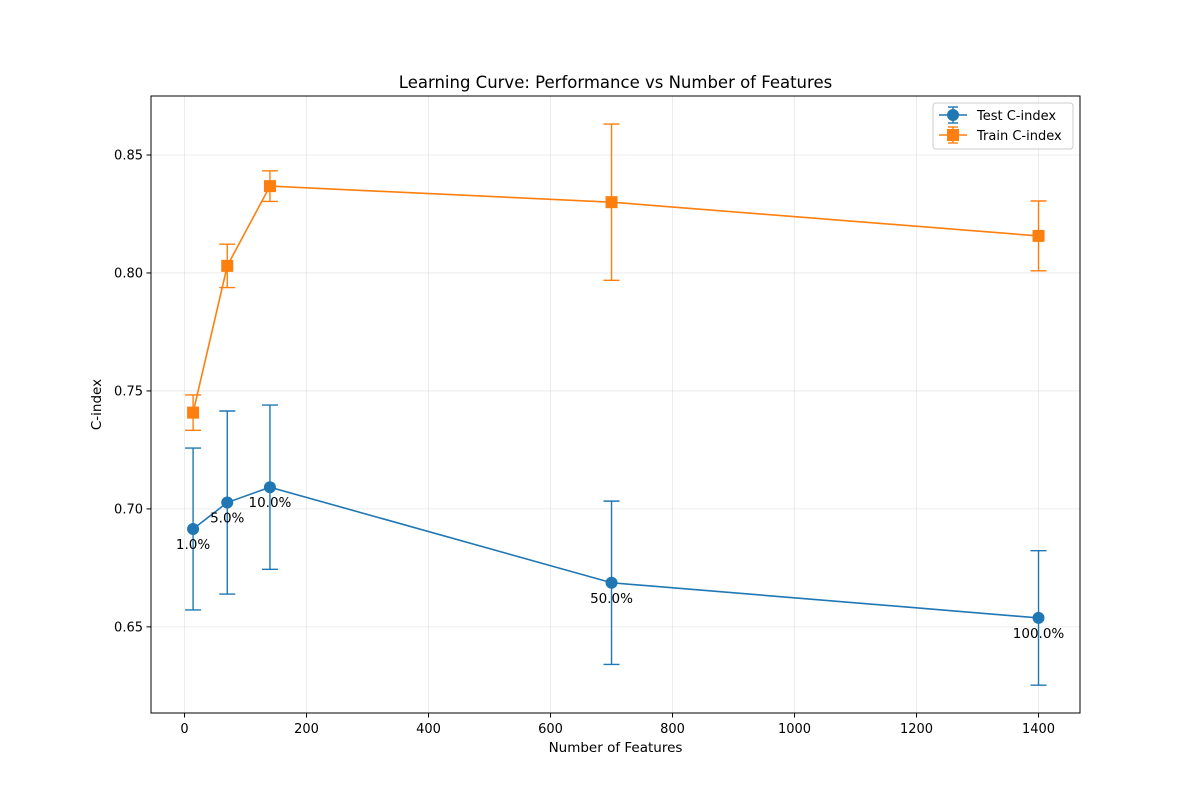  I want to click on point-annotation: 10.0%, so click(270, 503).